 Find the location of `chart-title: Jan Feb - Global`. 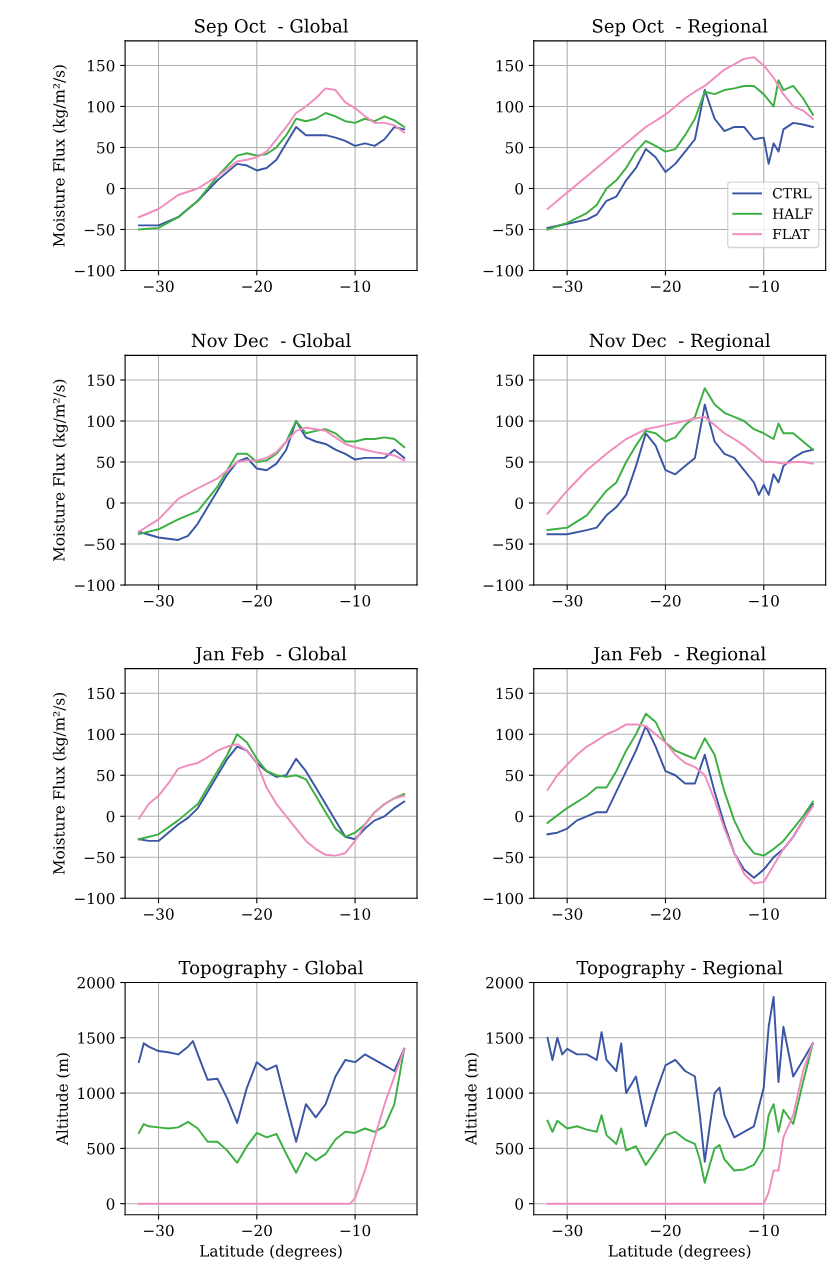

chart-title: Jan Feb - Global is located at coordinates (270, 655).